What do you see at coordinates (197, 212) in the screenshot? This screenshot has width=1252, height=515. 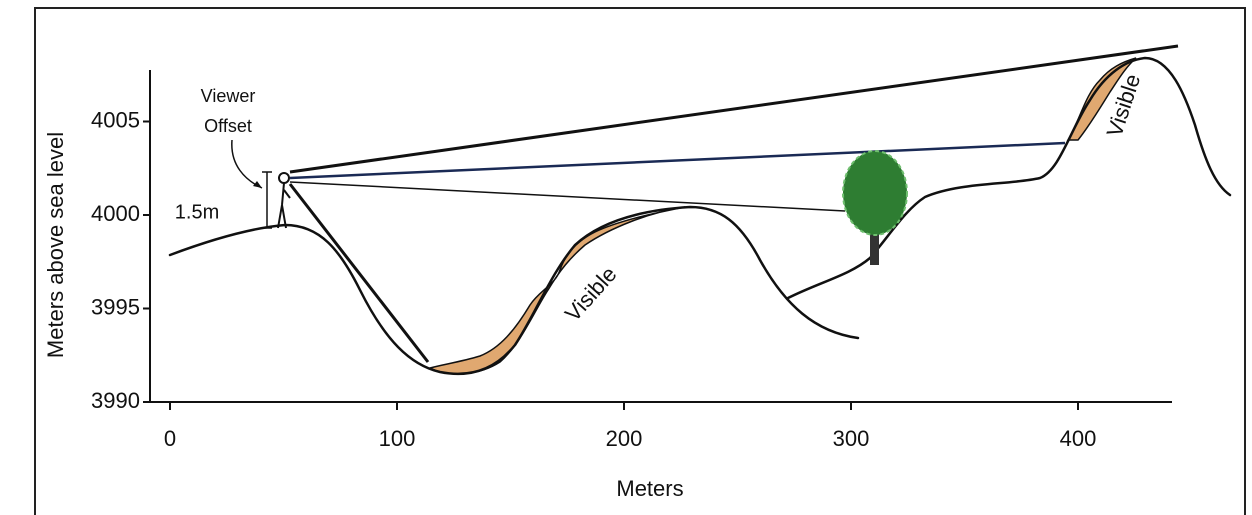 I see `annotation: 1.5m` at bounding box center [197, 212].